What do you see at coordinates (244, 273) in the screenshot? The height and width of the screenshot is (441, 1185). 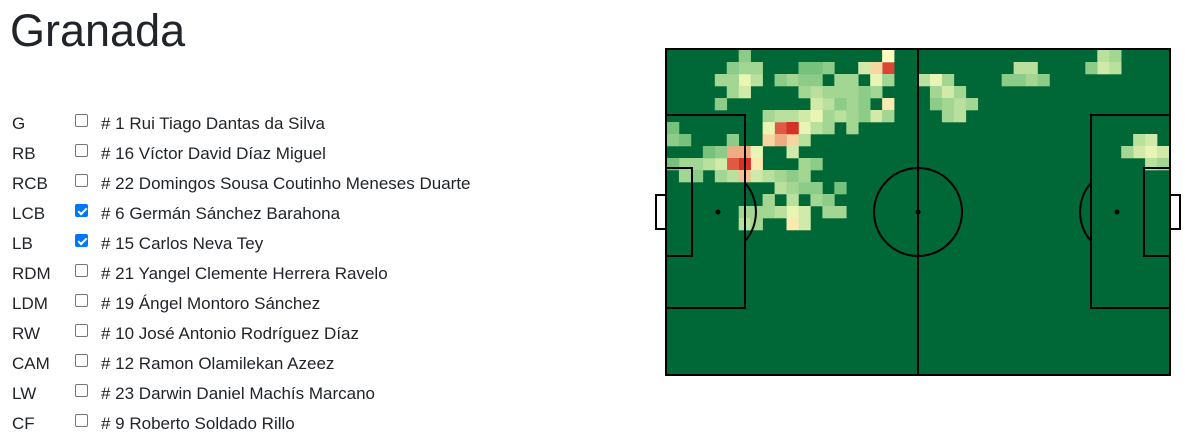 I see `player-name: # 21 Yangel Clemente Herrera Ravelo` at bounding box center [244, 273].